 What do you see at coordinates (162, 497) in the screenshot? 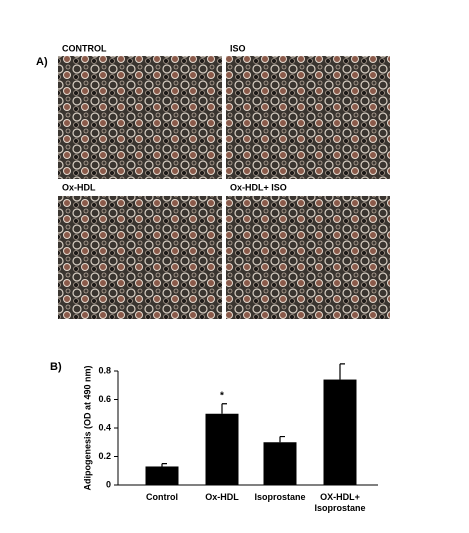
I see `x-tick-label: Control` at bounding box center [162, 497].